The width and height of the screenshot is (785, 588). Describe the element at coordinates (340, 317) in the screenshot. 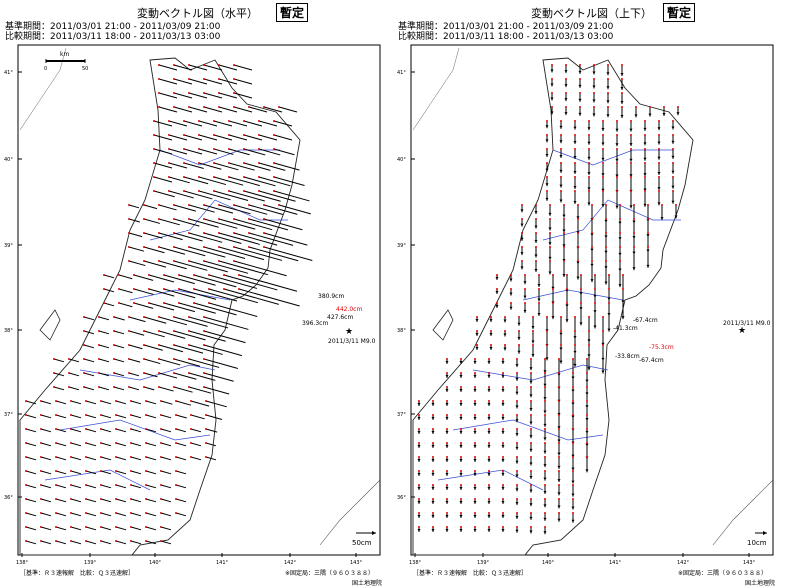

I see `displacement-label: 427.6cm` at that location.